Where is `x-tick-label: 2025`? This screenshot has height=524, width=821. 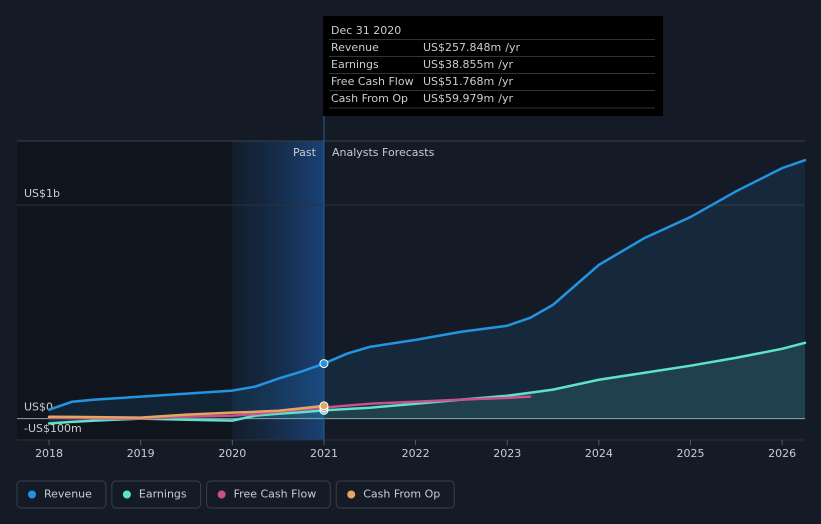
x-tick-label: 2025 is located at coordinates (690, 453).